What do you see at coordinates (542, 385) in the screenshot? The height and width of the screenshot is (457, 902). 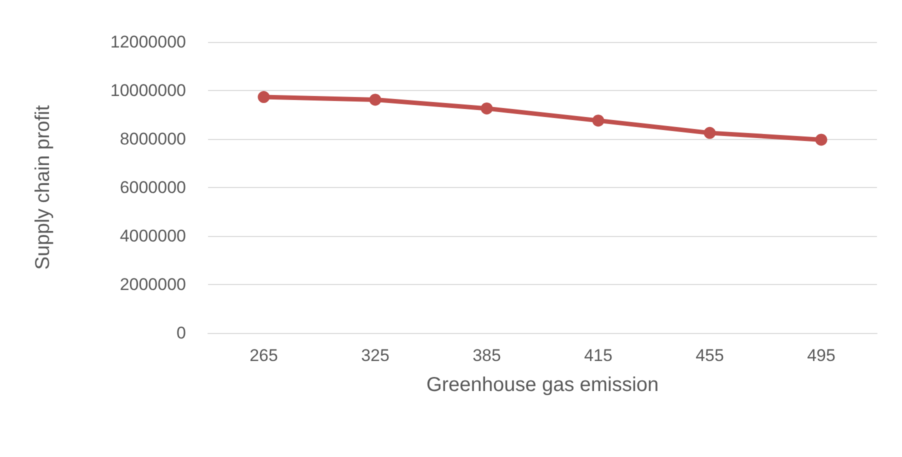 I see `x-axis-title: Greenhouse gas emission` at bounding box center [542, 385].